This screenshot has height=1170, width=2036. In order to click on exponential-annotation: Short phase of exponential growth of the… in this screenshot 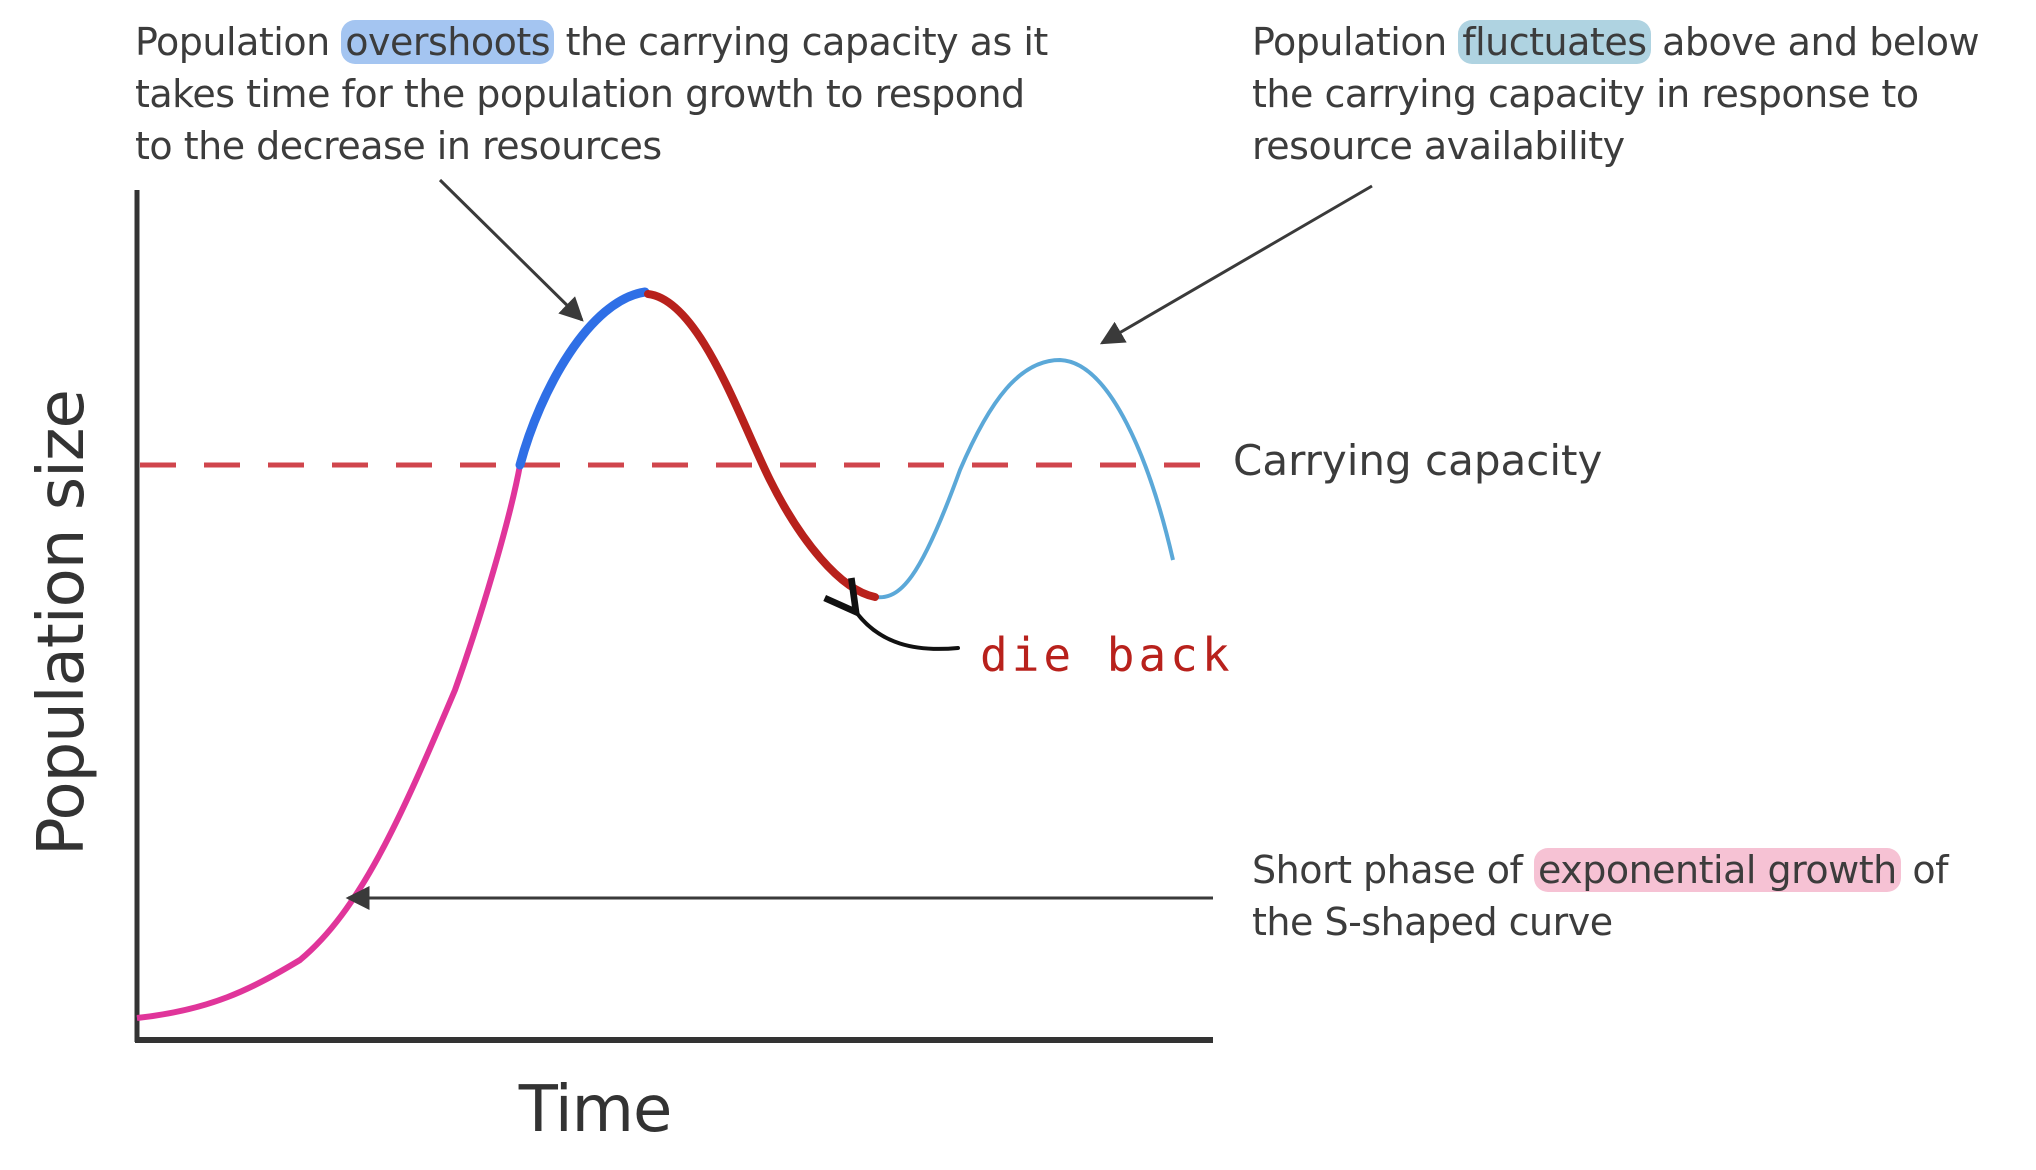, I will do `click(1600, 896)`.